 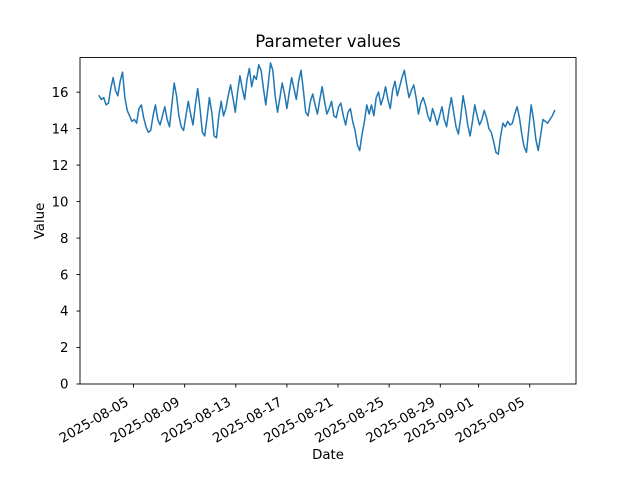 I want to click on data-series-group, so click(x=327, y=108).